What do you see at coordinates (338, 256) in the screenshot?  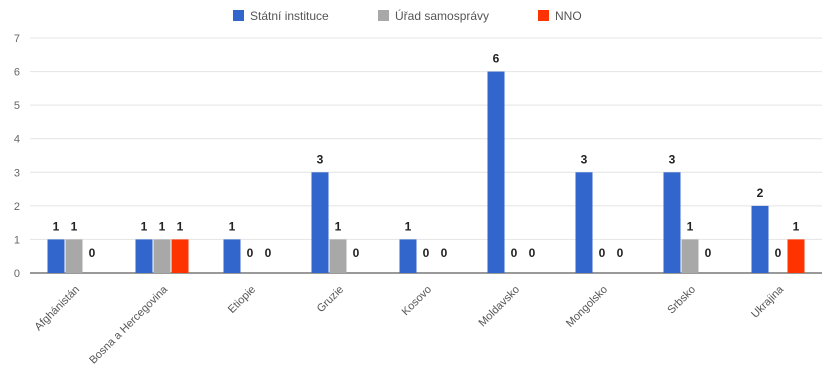 I see `bar-gruzie-urad-samospravy` at bounding box center [338, 256].